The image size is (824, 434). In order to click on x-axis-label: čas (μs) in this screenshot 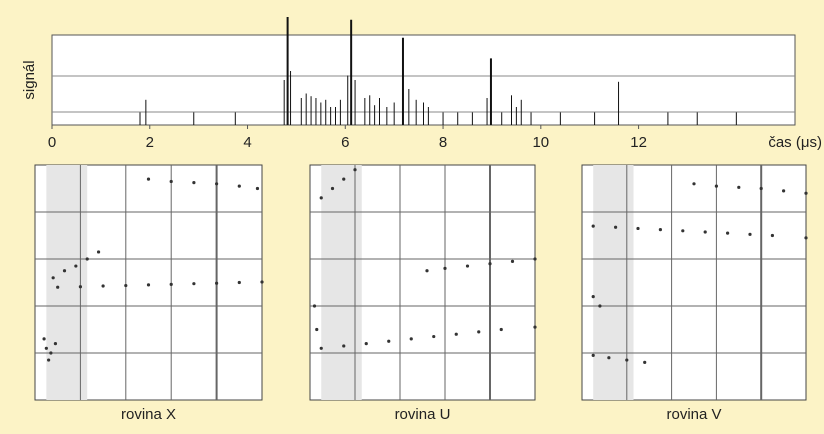, I will do `click(795, 142)`.